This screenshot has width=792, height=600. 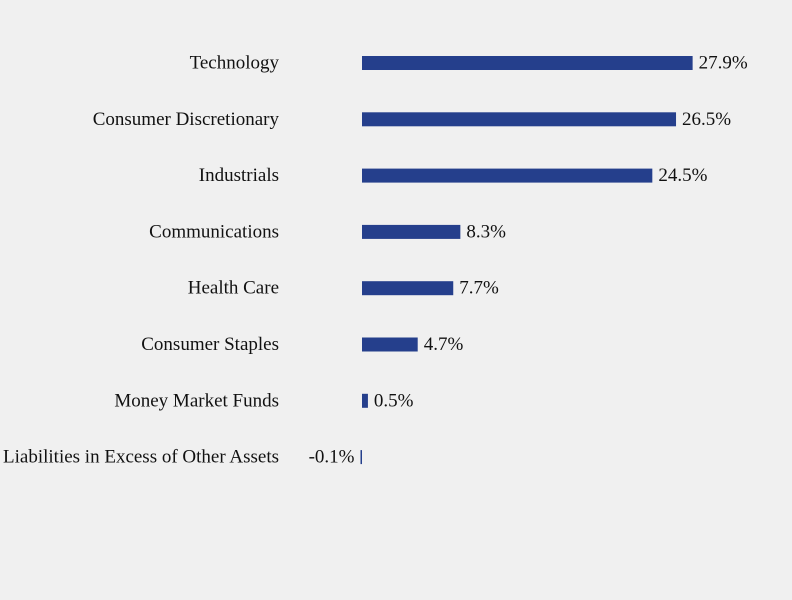 What do you see at coordinates (444, 344) in the screenshot?
I see `value-label-consumer-staples: 4.7%` at bounding box center [444, 344].